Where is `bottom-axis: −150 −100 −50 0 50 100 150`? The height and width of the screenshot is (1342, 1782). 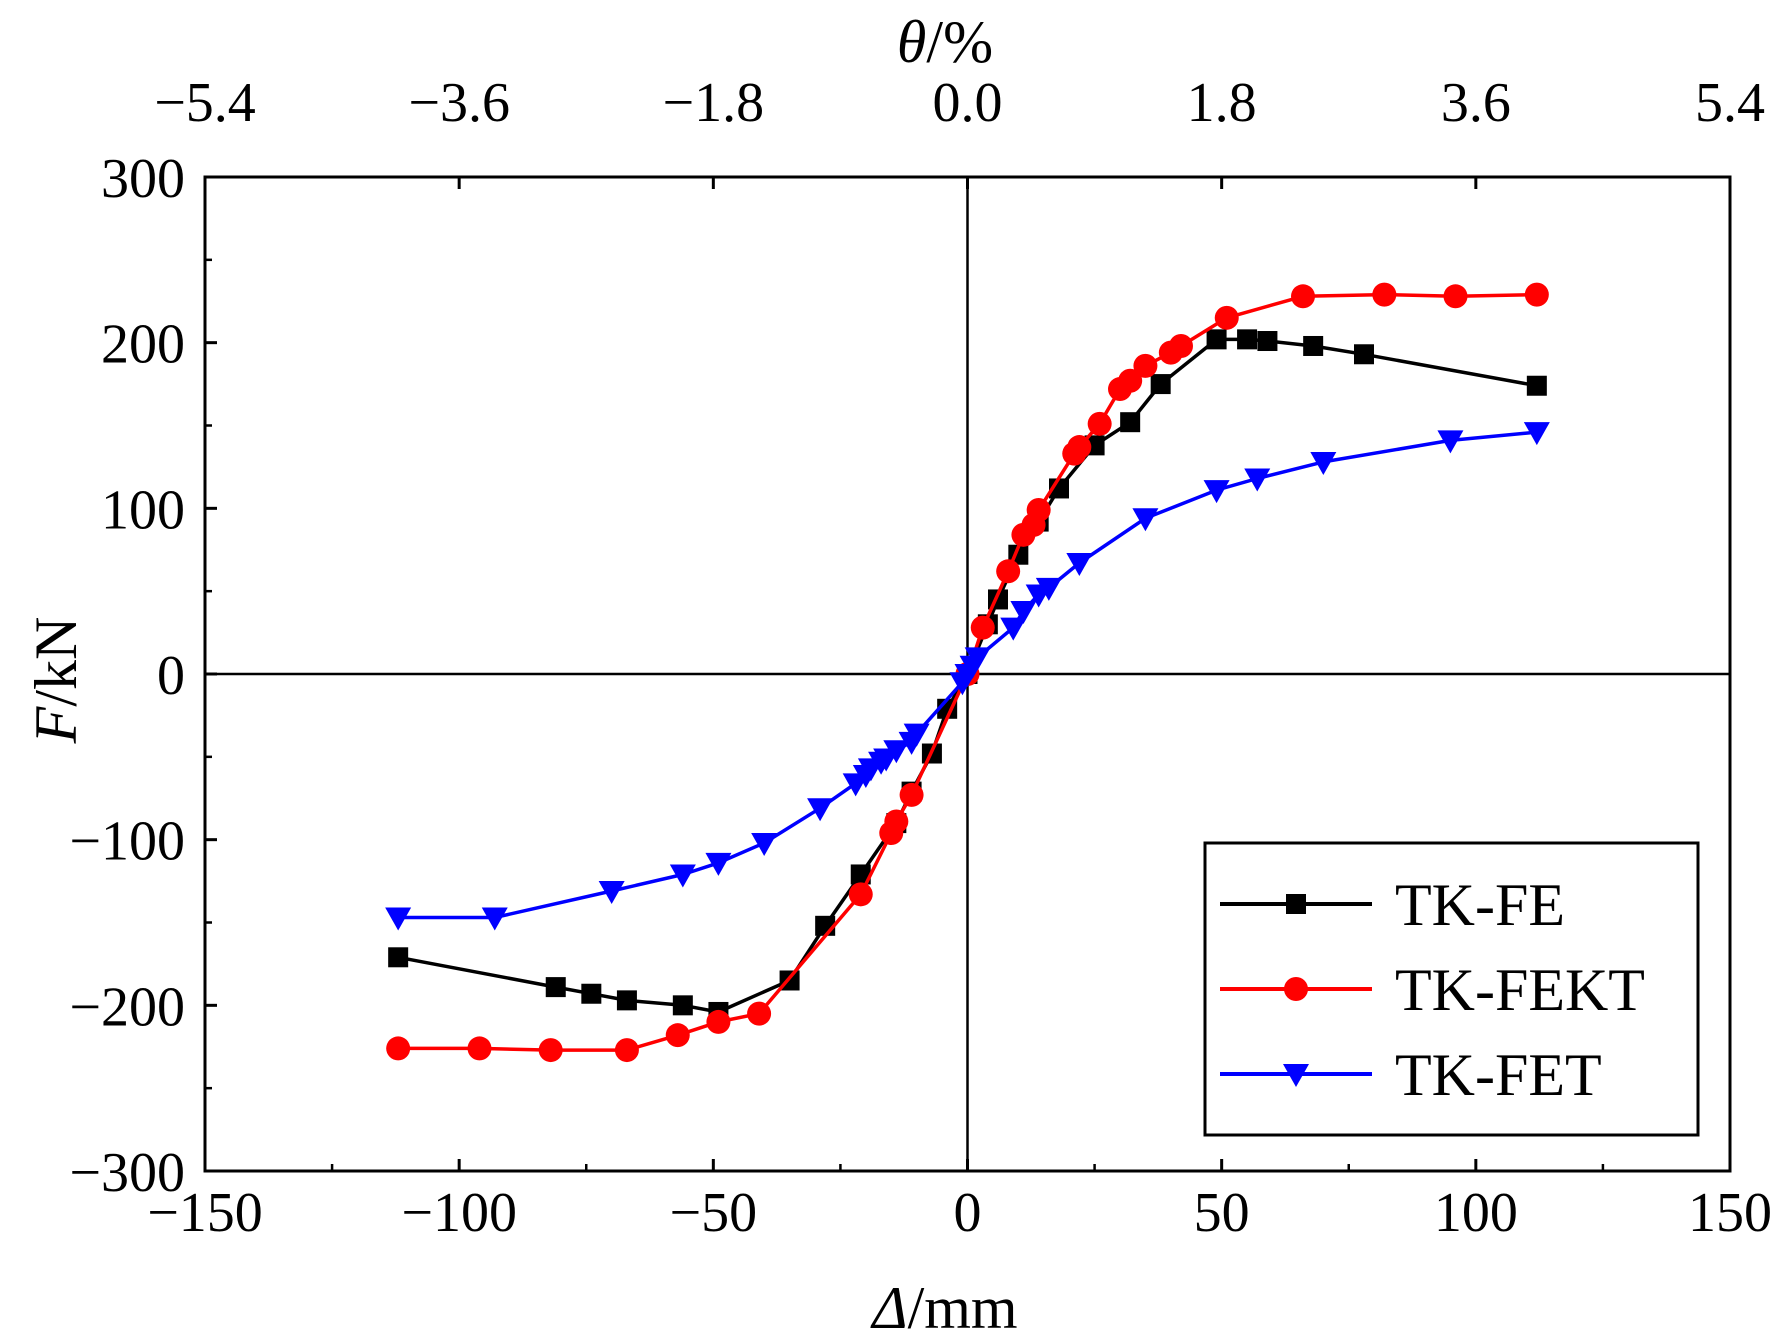 bottom-axis: −150 −100 −50 0 50 100 150 is located at coordinates (959, 1201).